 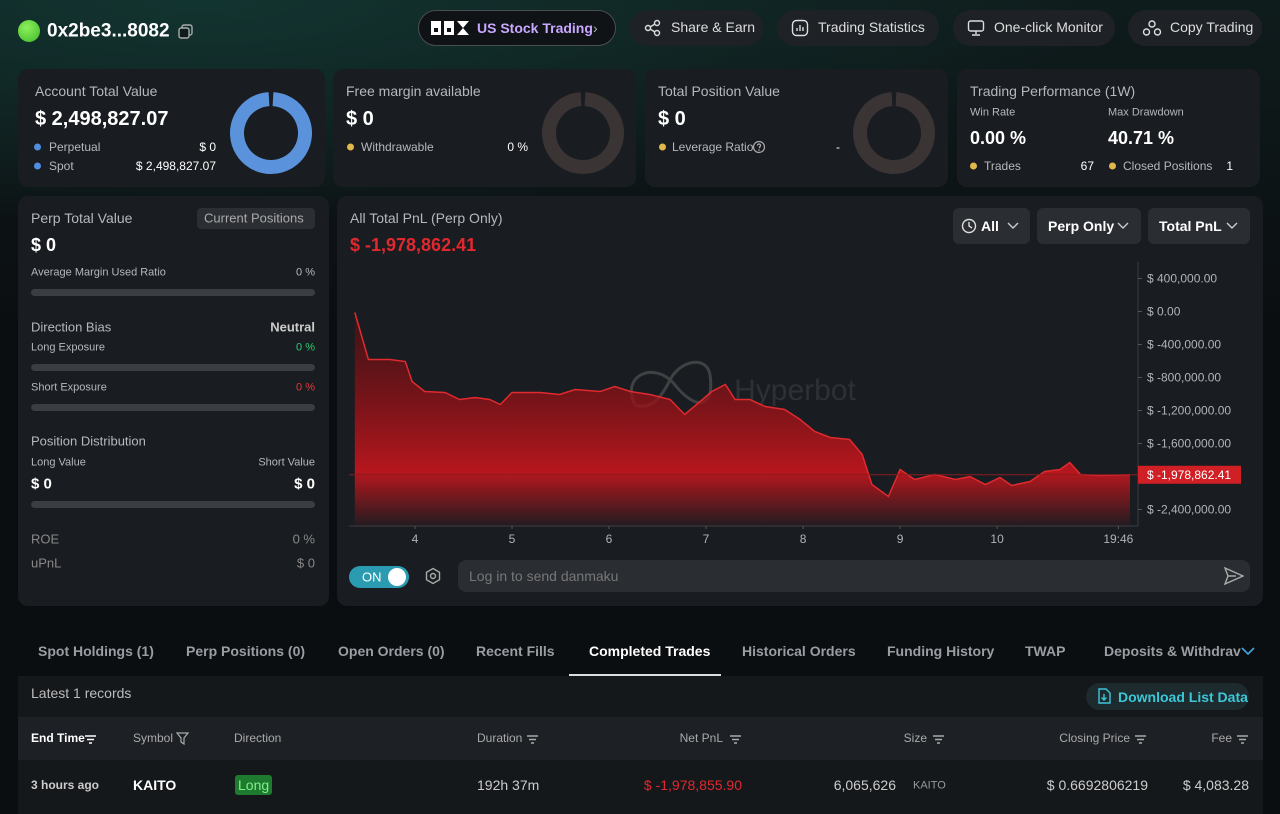 What do you see at coordinates (941, 651) in the screenshot?
I see `tab: Funding History` at bounding box center [941, 651].